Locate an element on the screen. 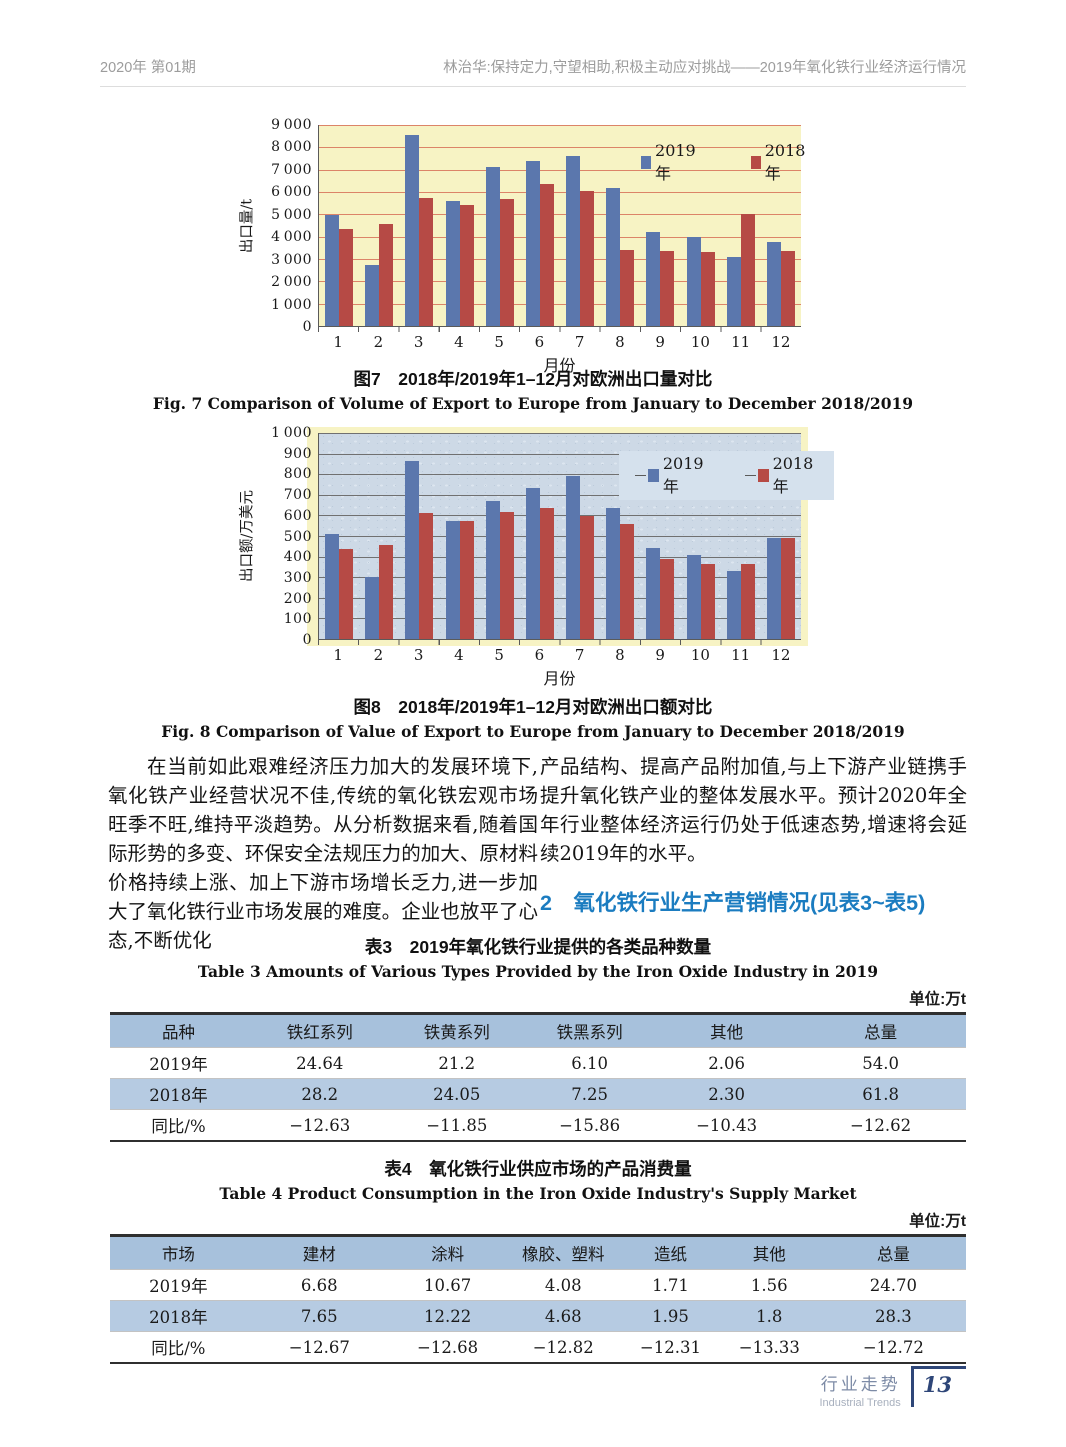  x-tick-label: 8 is located at coordinates (620, 655).